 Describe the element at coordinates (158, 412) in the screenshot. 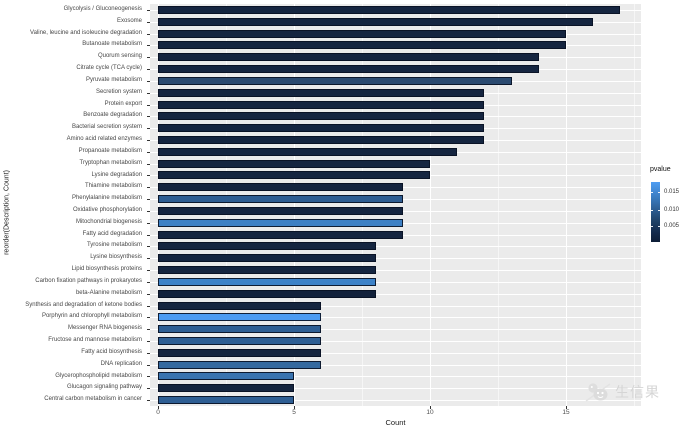

I see `x-tick-label: 0` at that location.